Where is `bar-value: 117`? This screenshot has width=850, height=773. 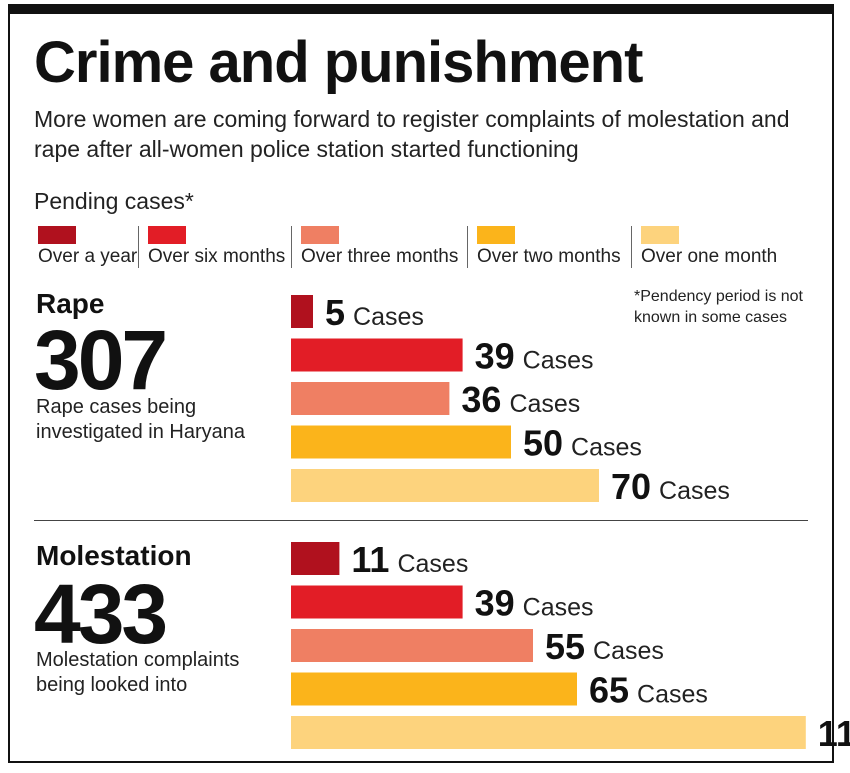 bar-value: 117 is located at coordinates (834, 733).